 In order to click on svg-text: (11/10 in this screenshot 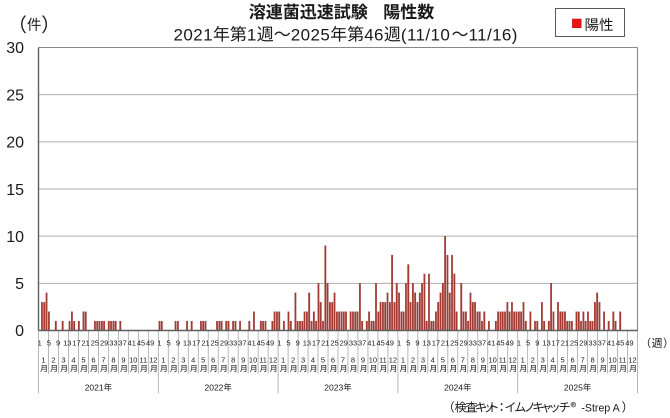, I will do `click(425, 34)`.